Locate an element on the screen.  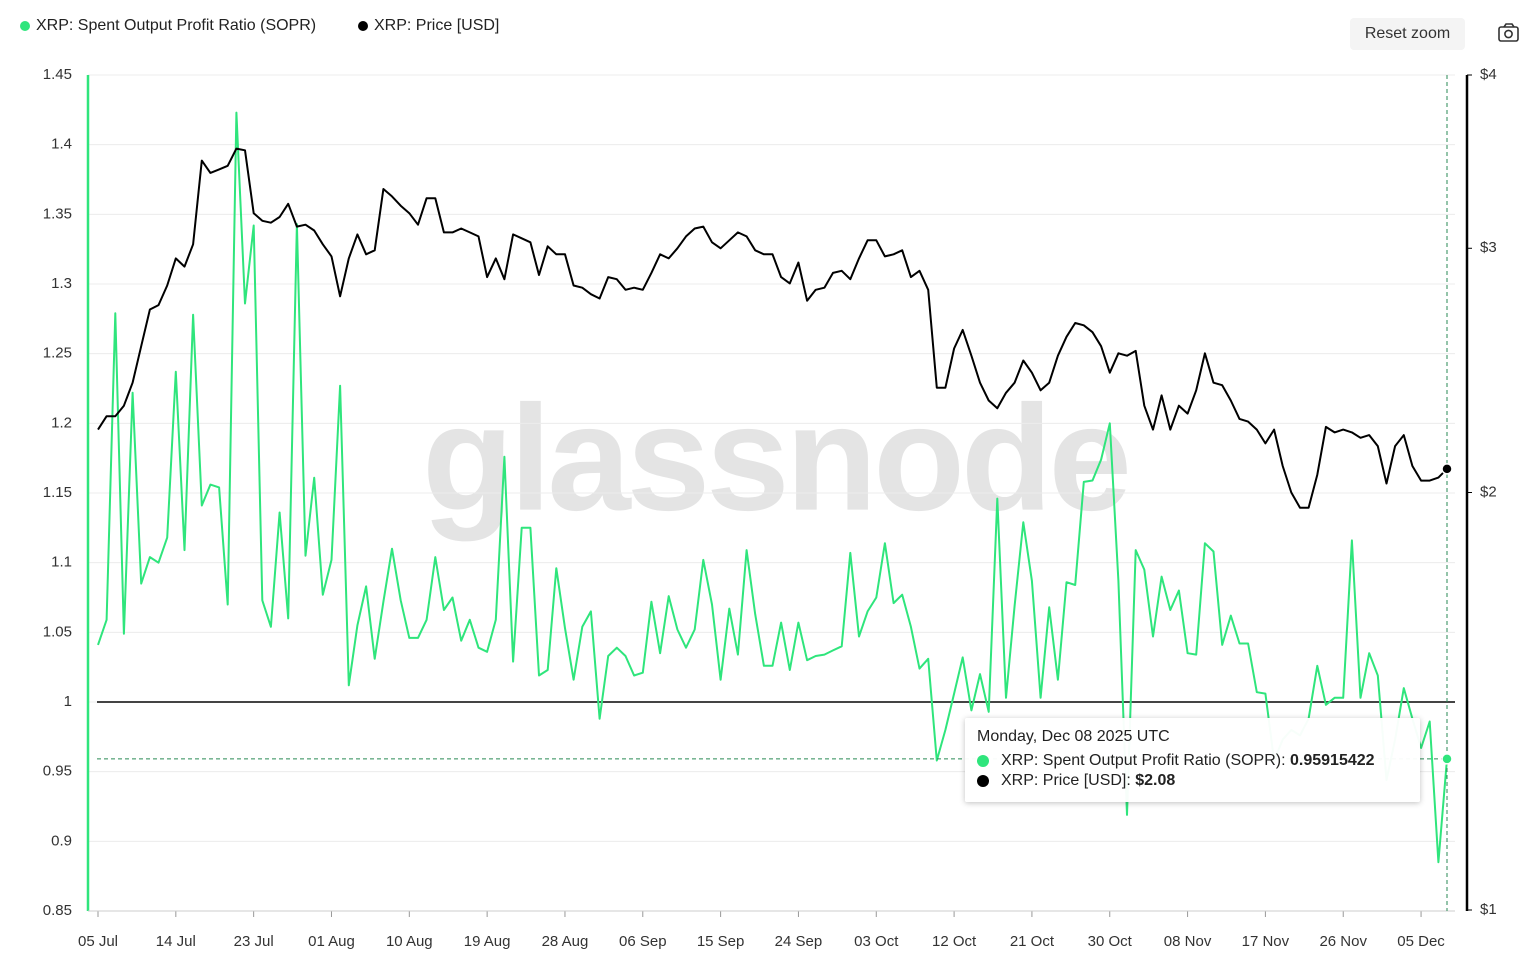
y-tick-label: 1.05 is located at coordinates (57, 631).